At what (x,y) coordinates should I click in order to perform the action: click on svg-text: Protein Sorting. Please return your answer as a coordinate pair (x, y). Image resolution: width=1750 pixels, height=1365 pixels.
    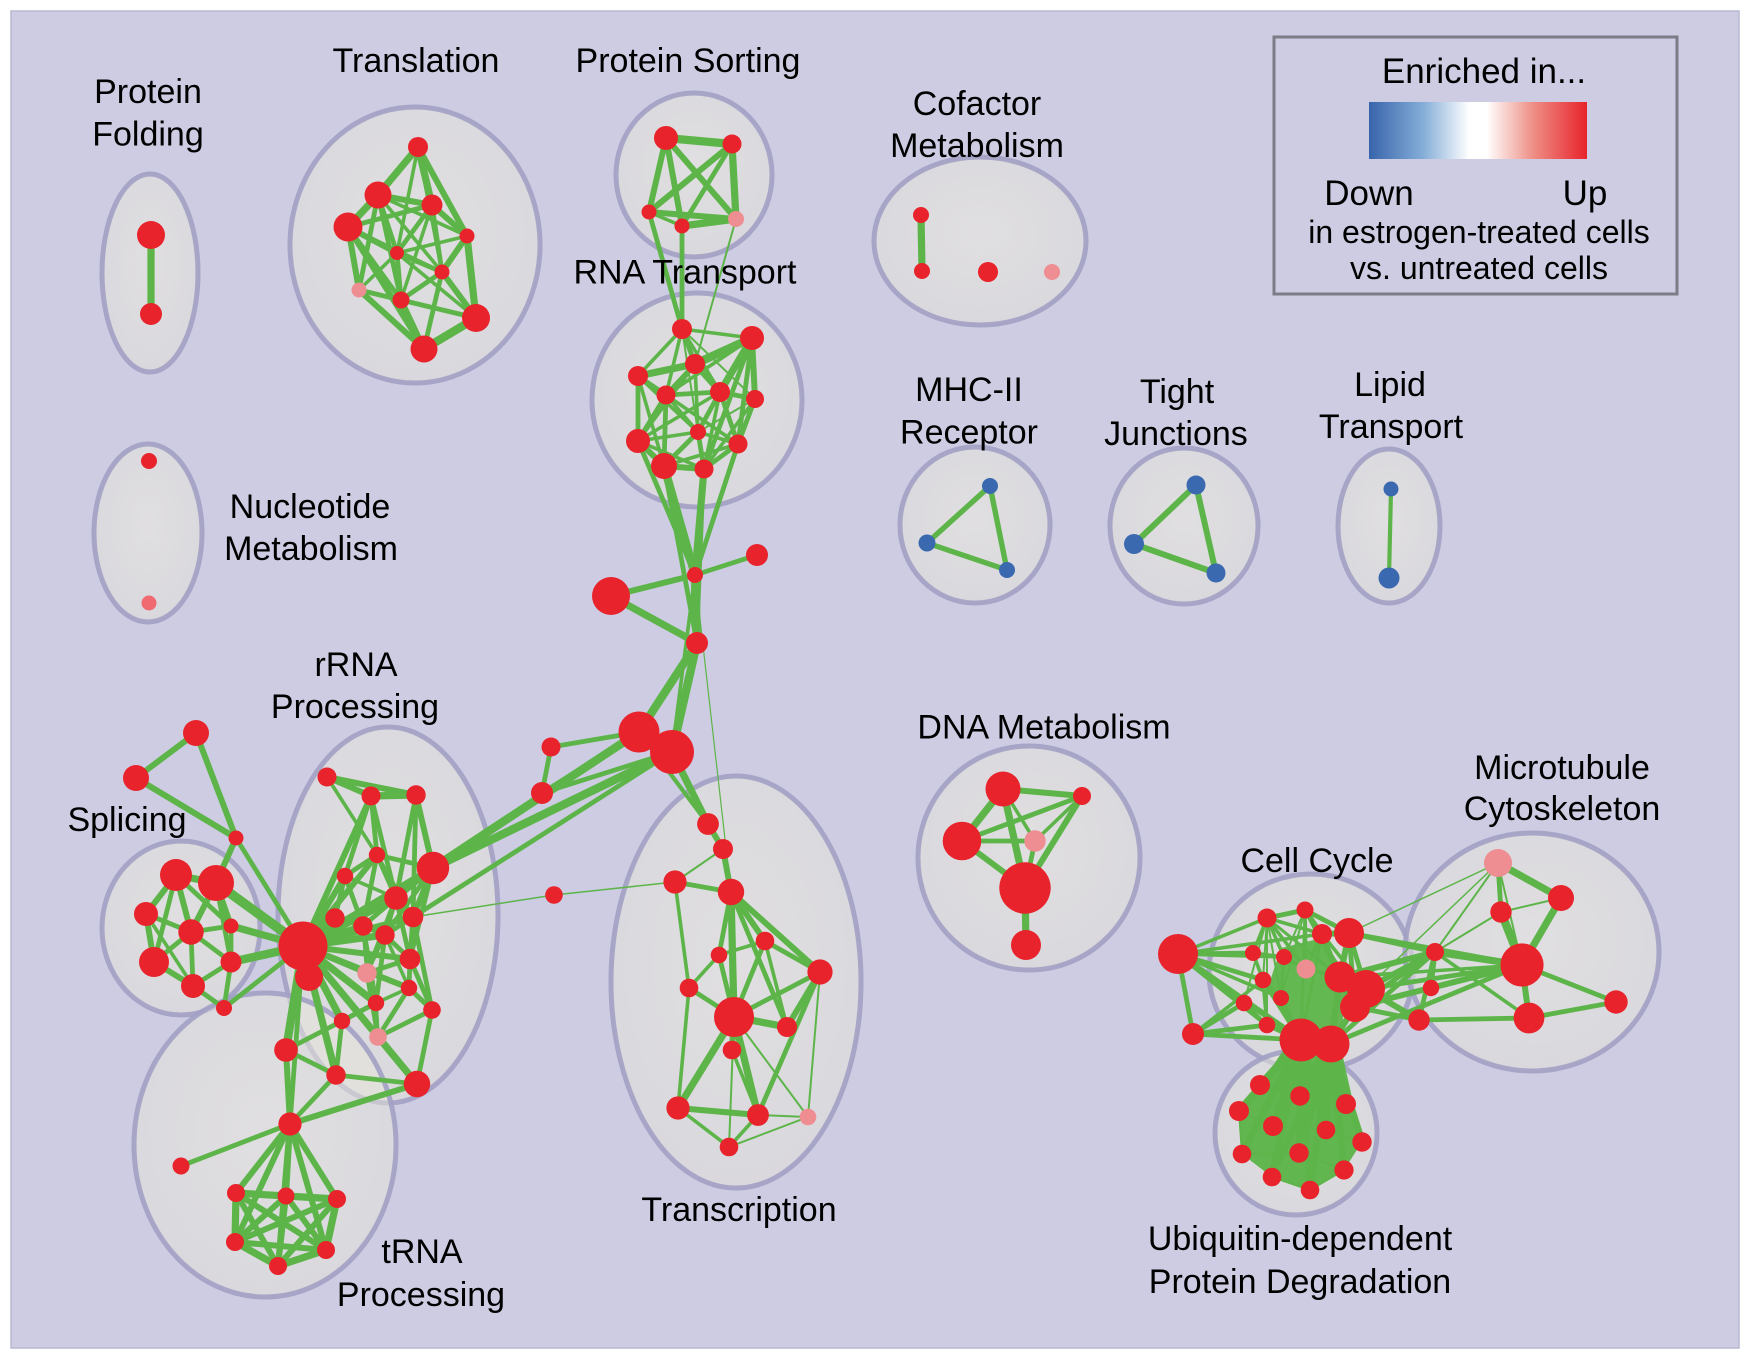
    Looking at the image, I should click on (688, 61).